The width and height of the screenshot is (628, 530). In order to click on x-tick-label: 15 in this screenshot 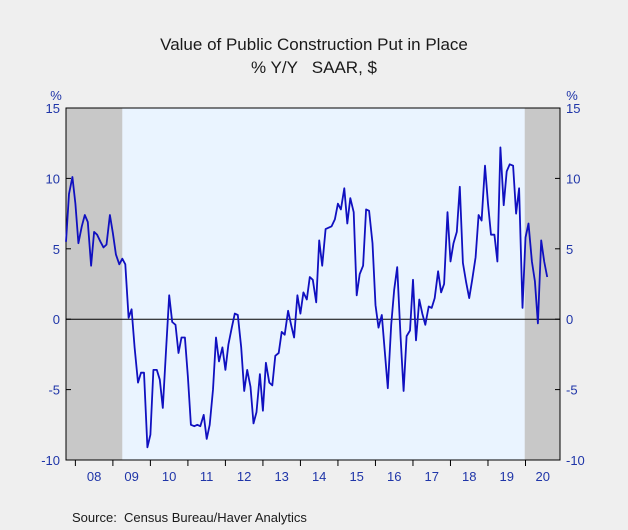, I will do `click(356, 476)`.